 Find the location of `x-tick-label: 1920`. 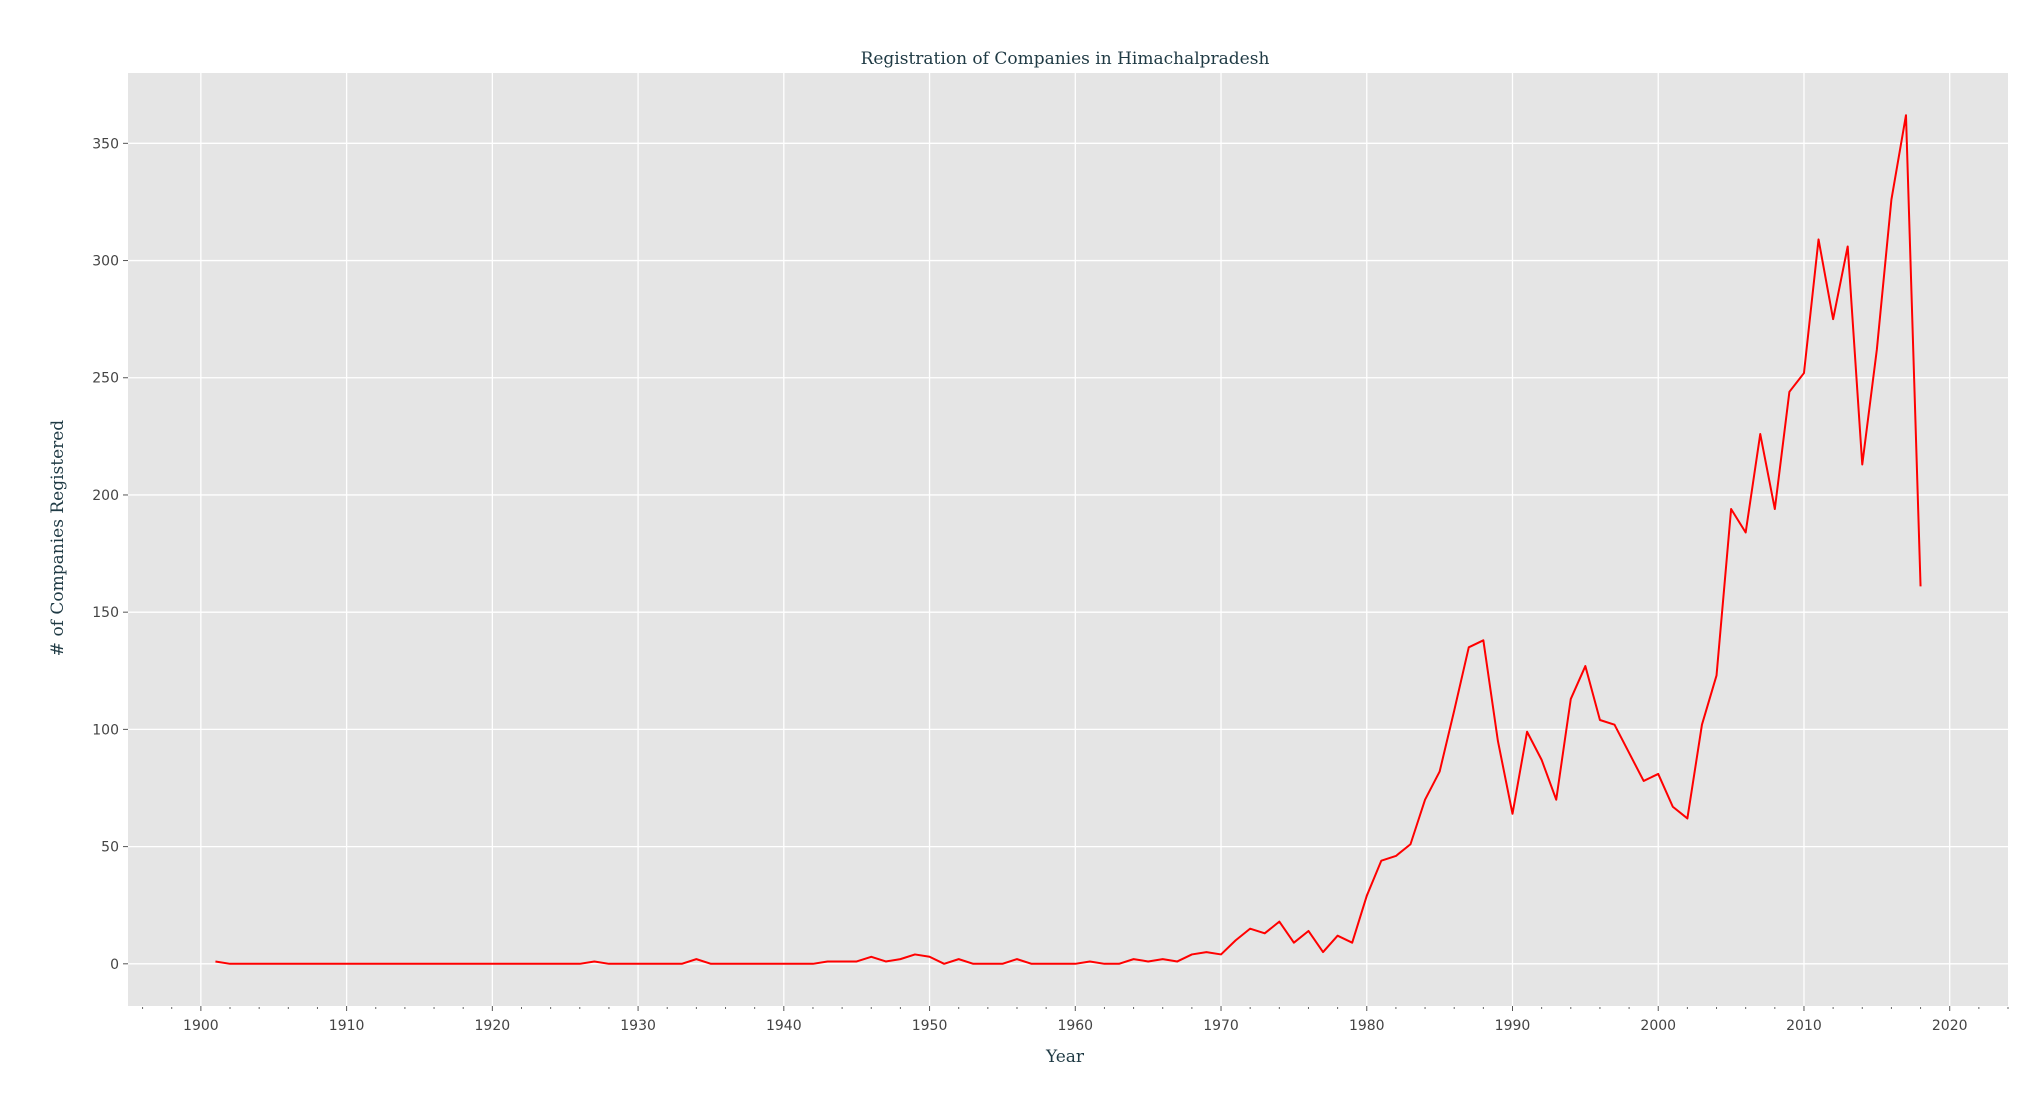

x-tick-label: 1920 is located at coordinates (493, 1026).